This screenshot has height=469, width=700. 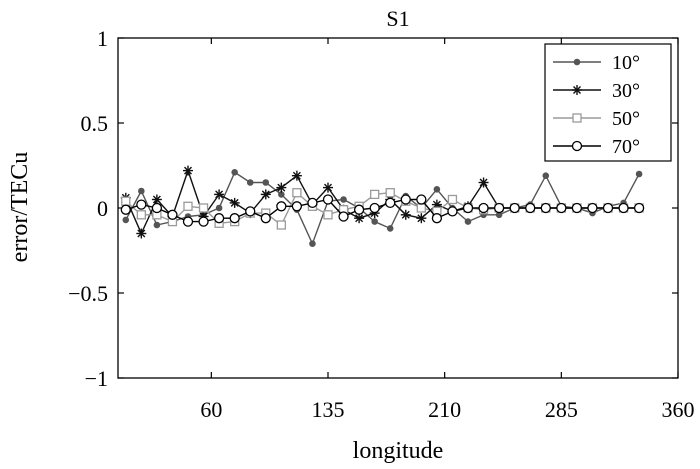 I want to click on x-tick-label: 360, so click(x=678, y=409).